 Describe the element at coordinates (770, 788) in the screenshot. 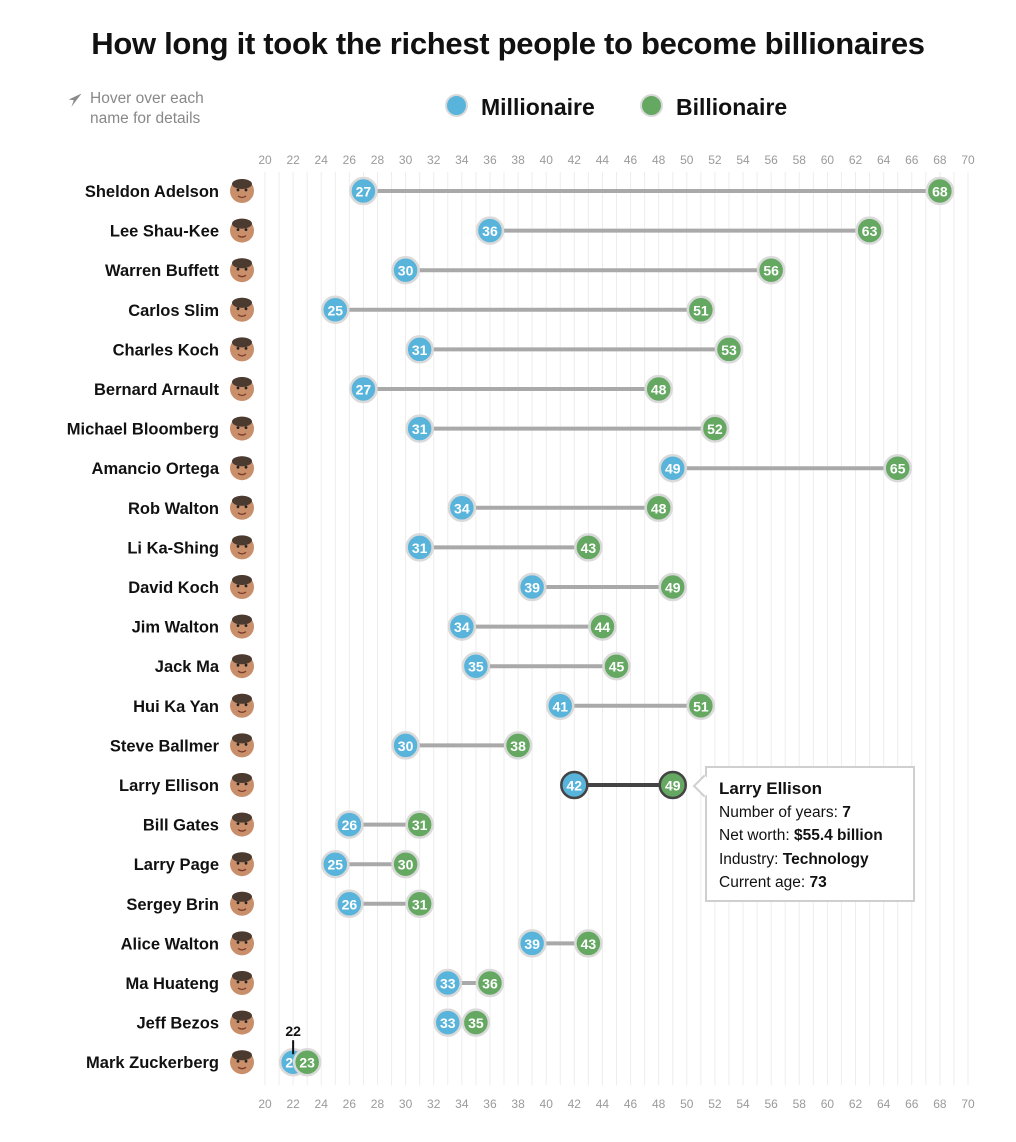

I see `tooltip-name: Larry Ellison` at that location.